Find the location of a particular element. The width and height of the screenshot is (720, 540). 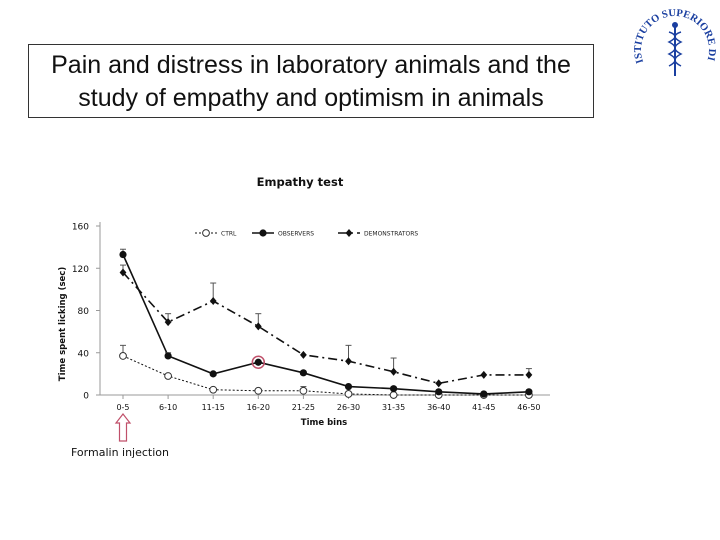

legend-marker-ctrl is located at coordinates (206, 233).